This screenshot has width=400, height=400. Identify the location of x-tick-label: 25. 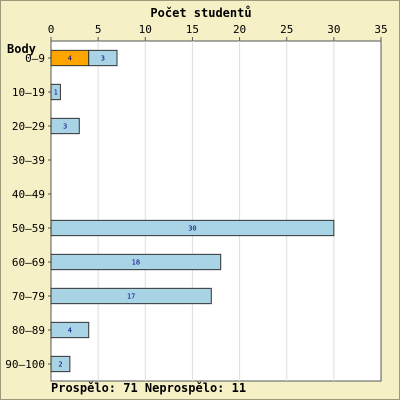
(286, 29).